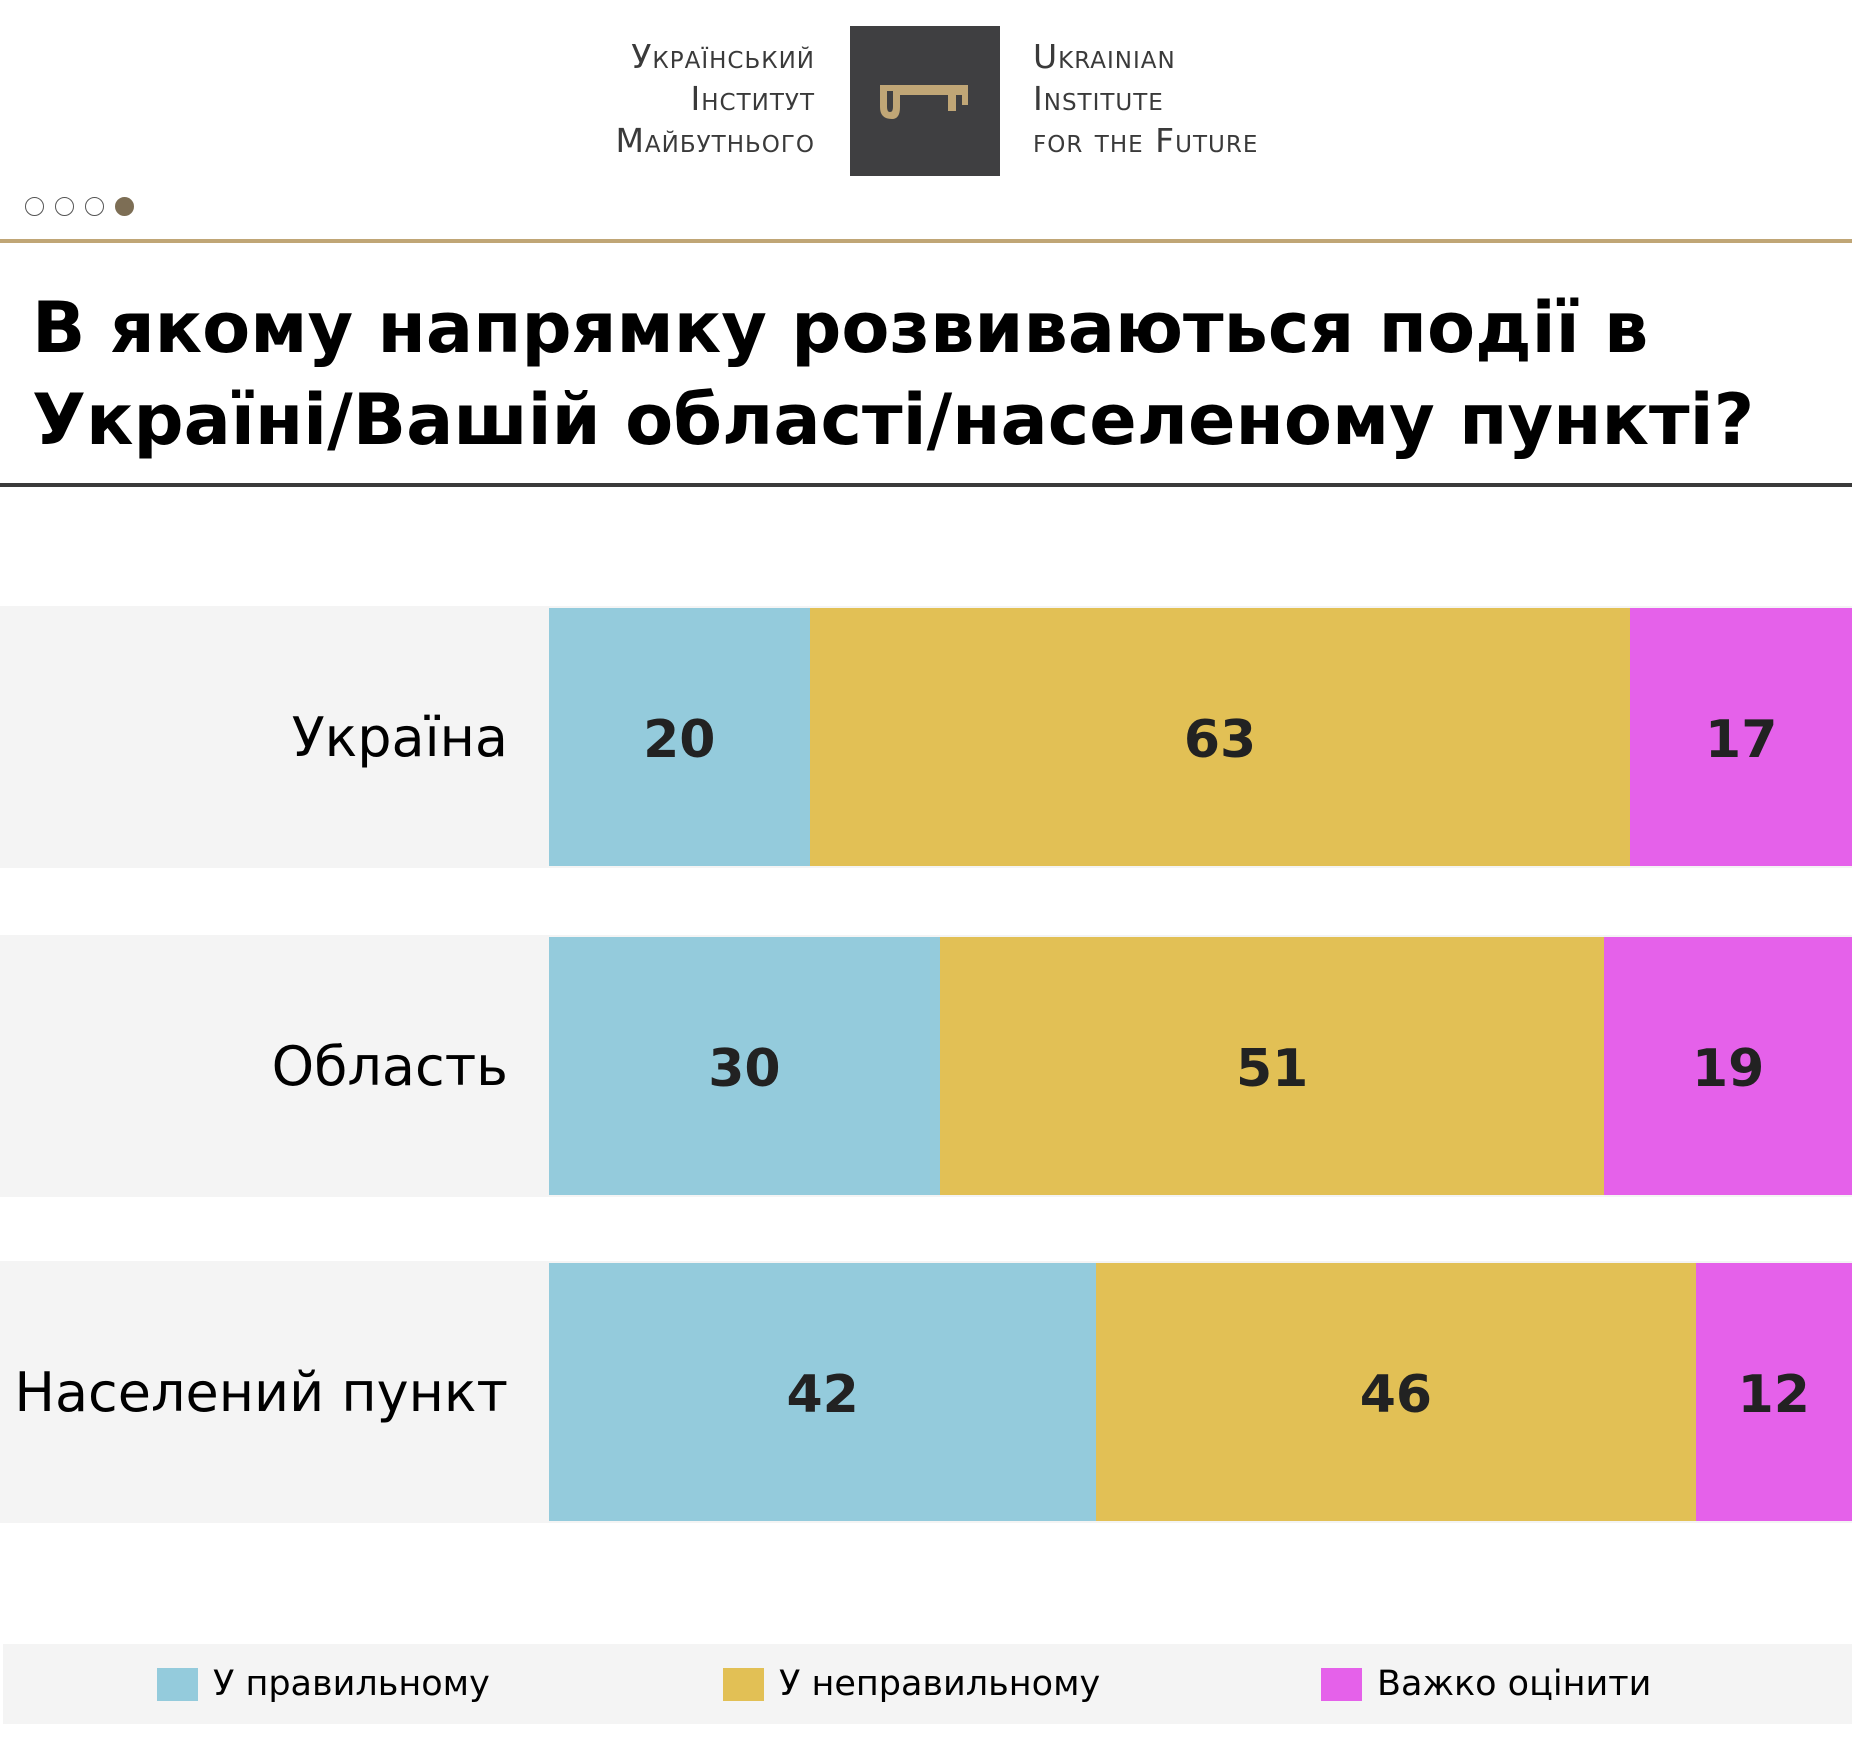 Image resolution: width=1852 pixels, height=1739 pixels. What do you see at coordinates (1741, 740) in the screenshot?
I see `data-label: 17` at bounding box center [1741, 740].